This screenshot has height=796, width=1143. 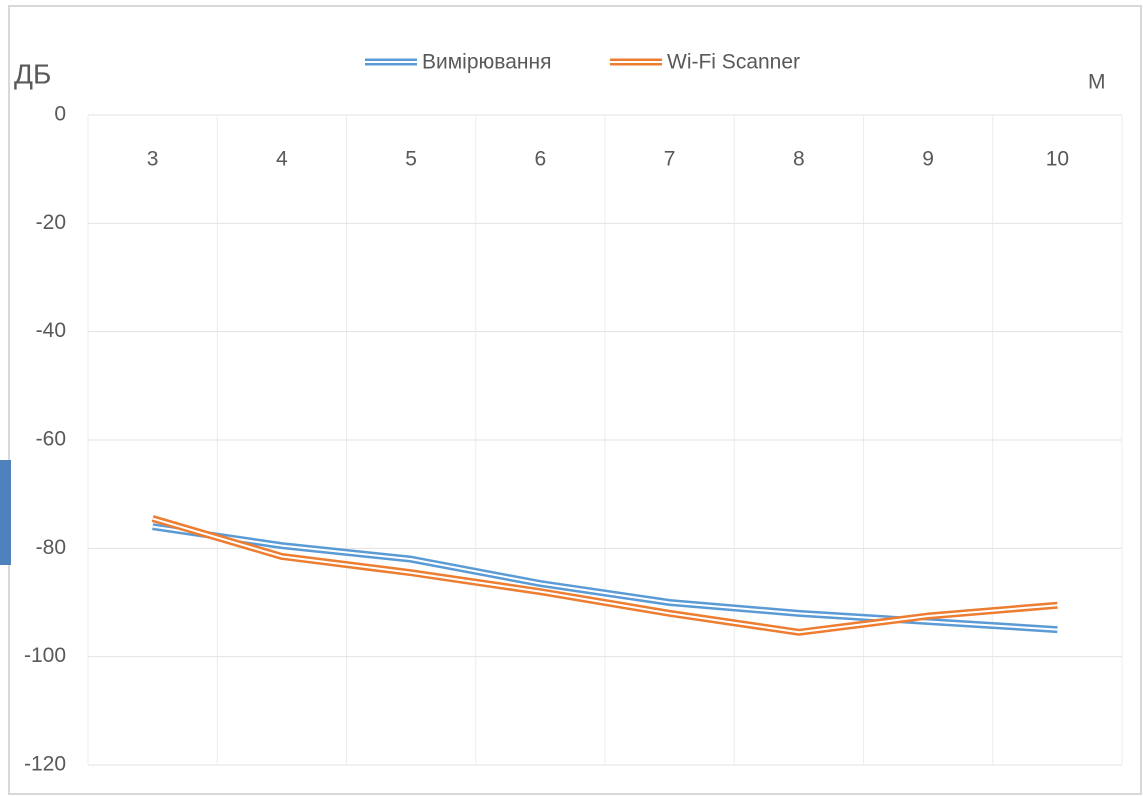 I want to click on x-tick-label: 10, so click(x=1057, y=159).